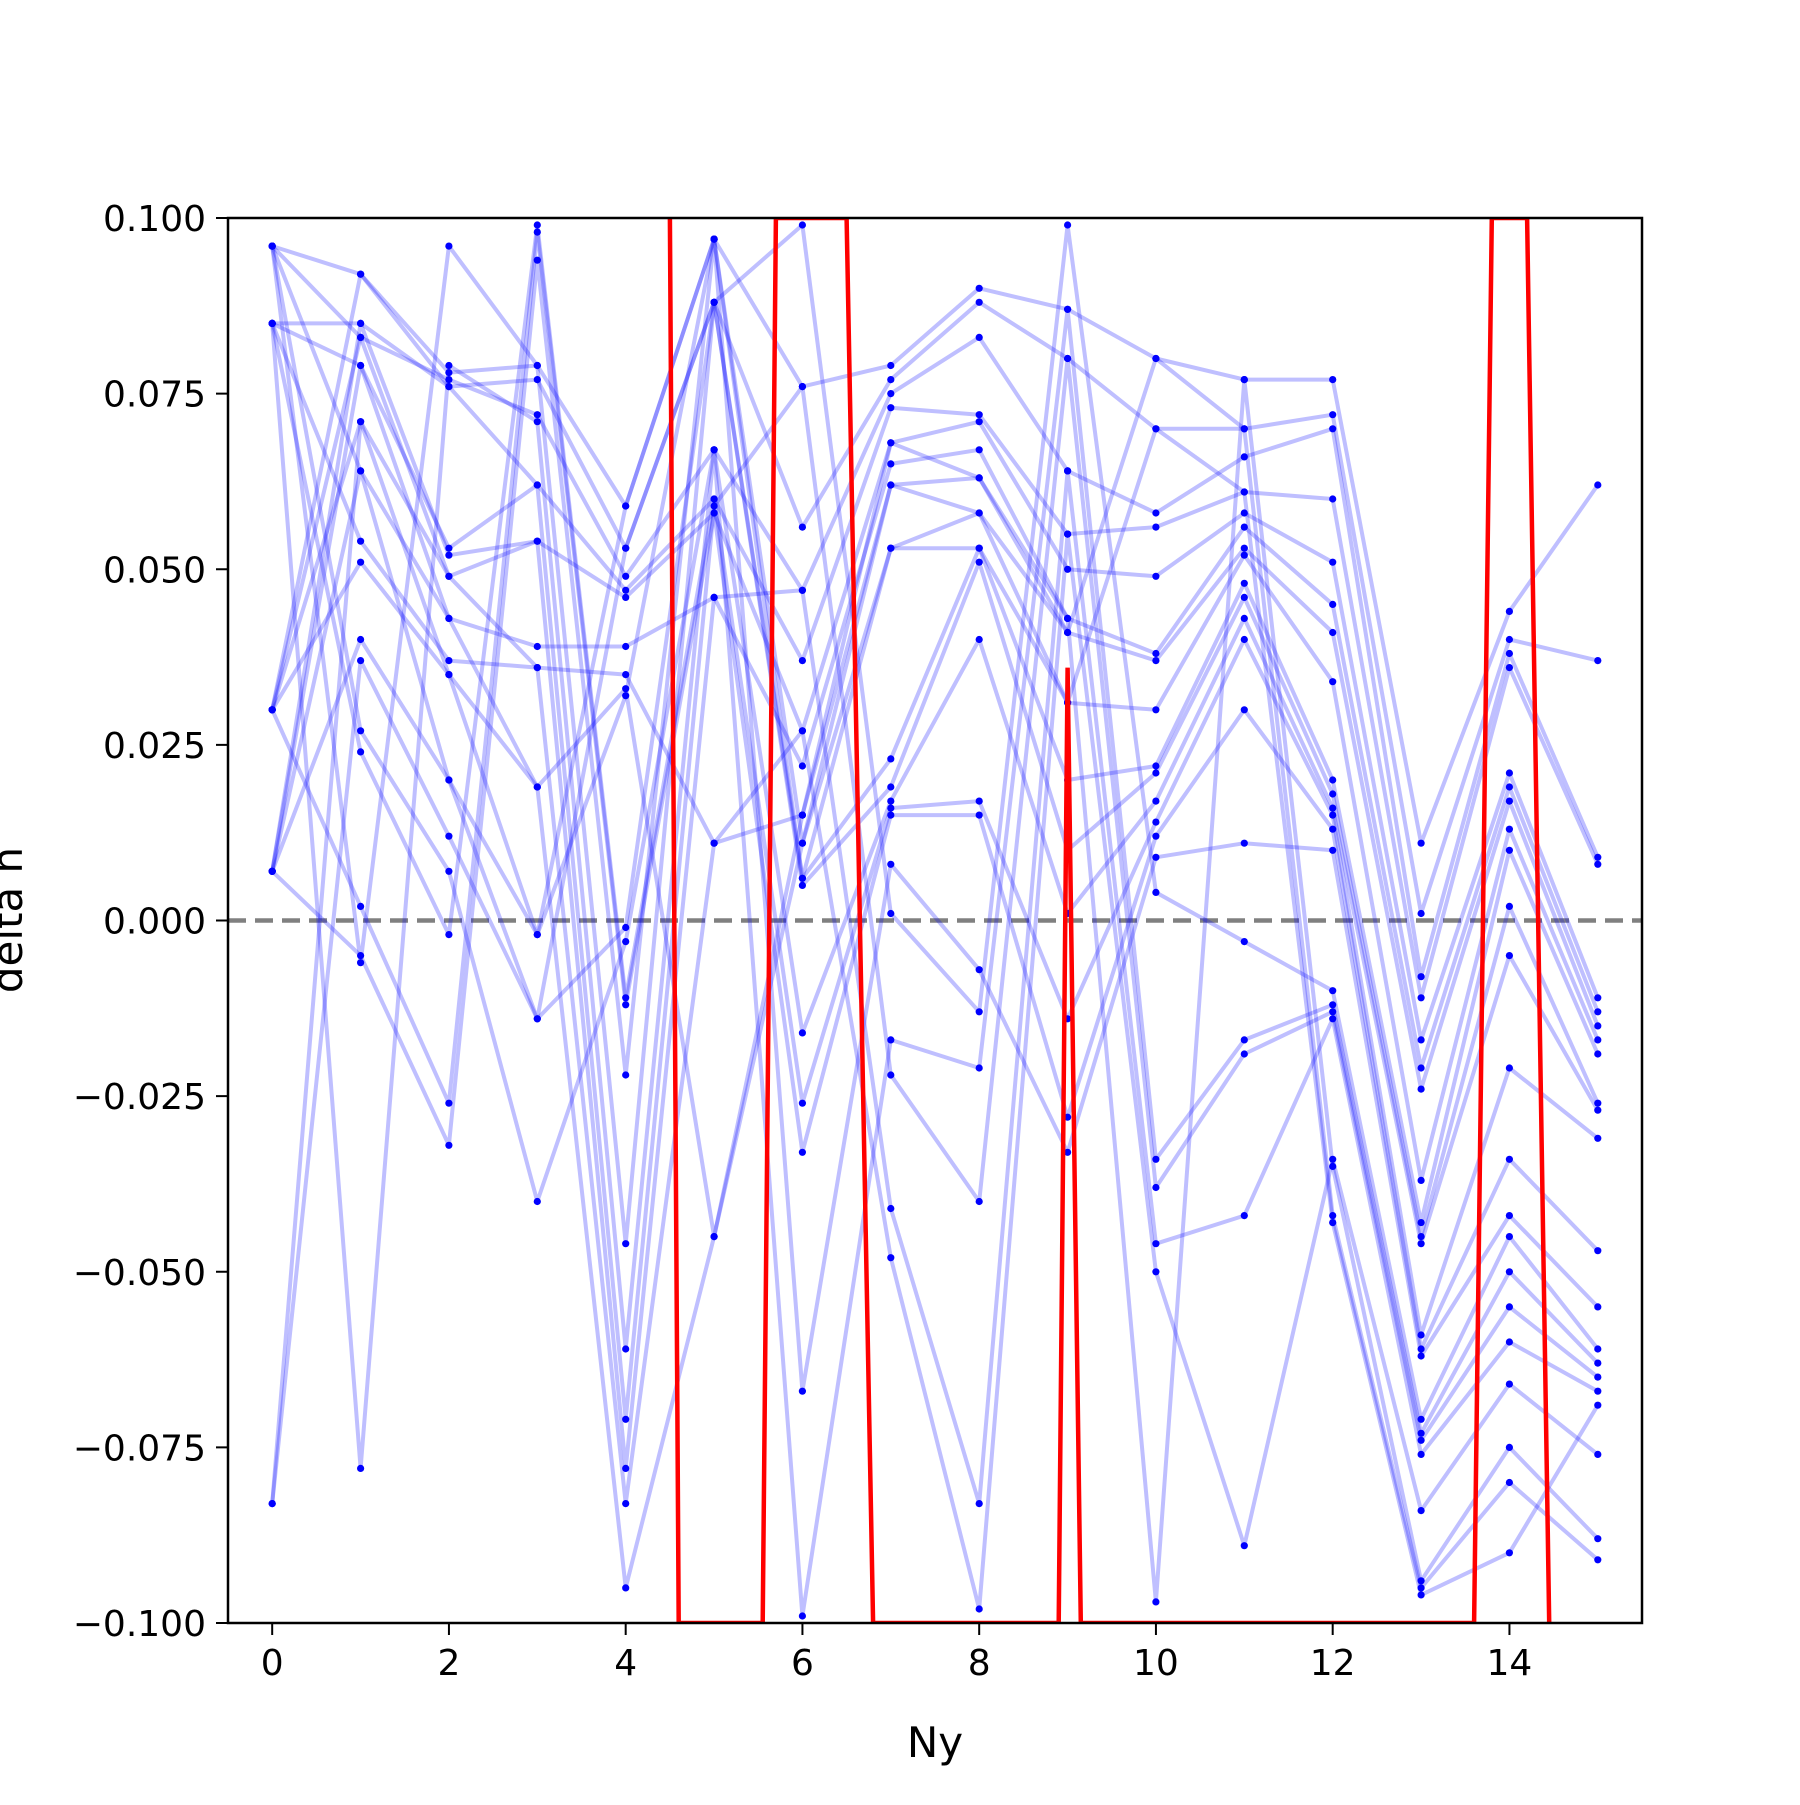 The width and height of the screenshot is (1800, 1805). Describe the element at coordinates (802, 1663) in the screenshot. I see `x-tick-label: 6` at that location.